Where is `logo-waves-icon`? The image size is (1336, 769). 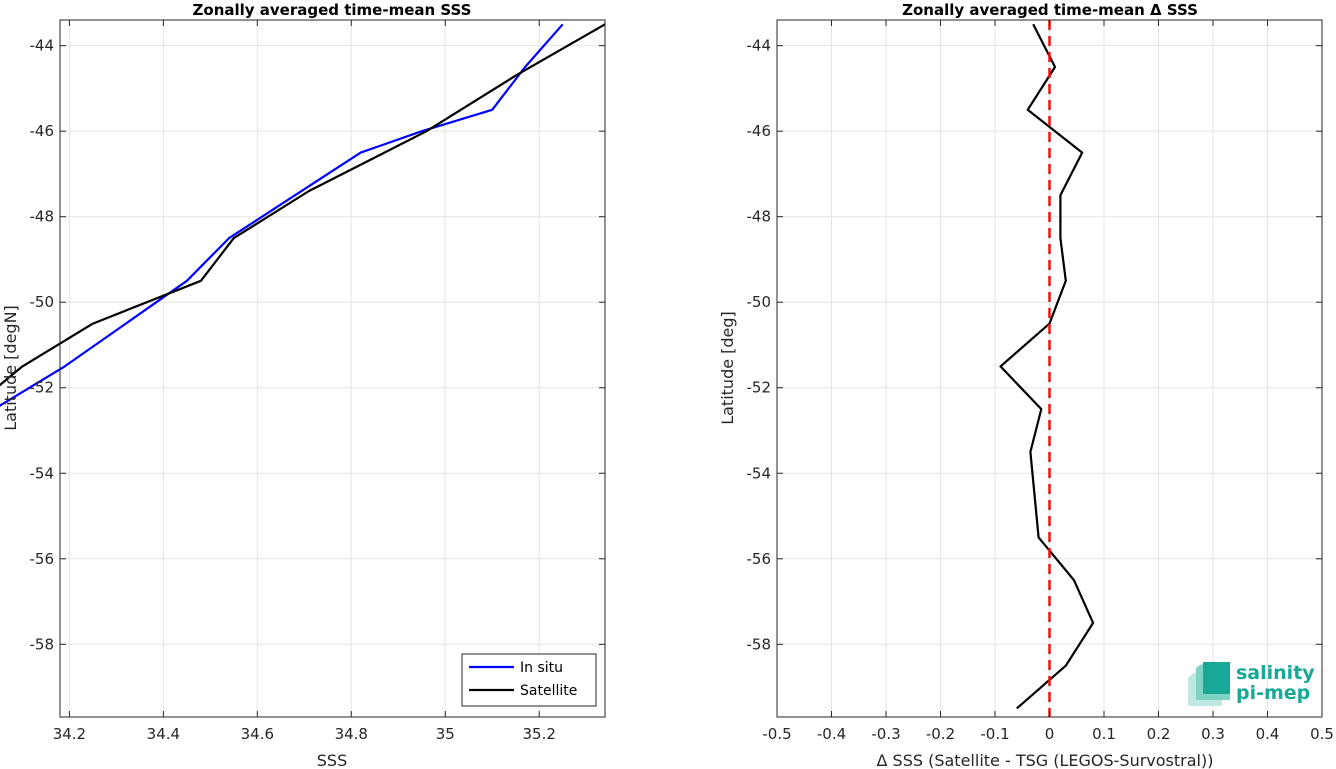
logo-waves-icon is located at coordinates (1209, 684).